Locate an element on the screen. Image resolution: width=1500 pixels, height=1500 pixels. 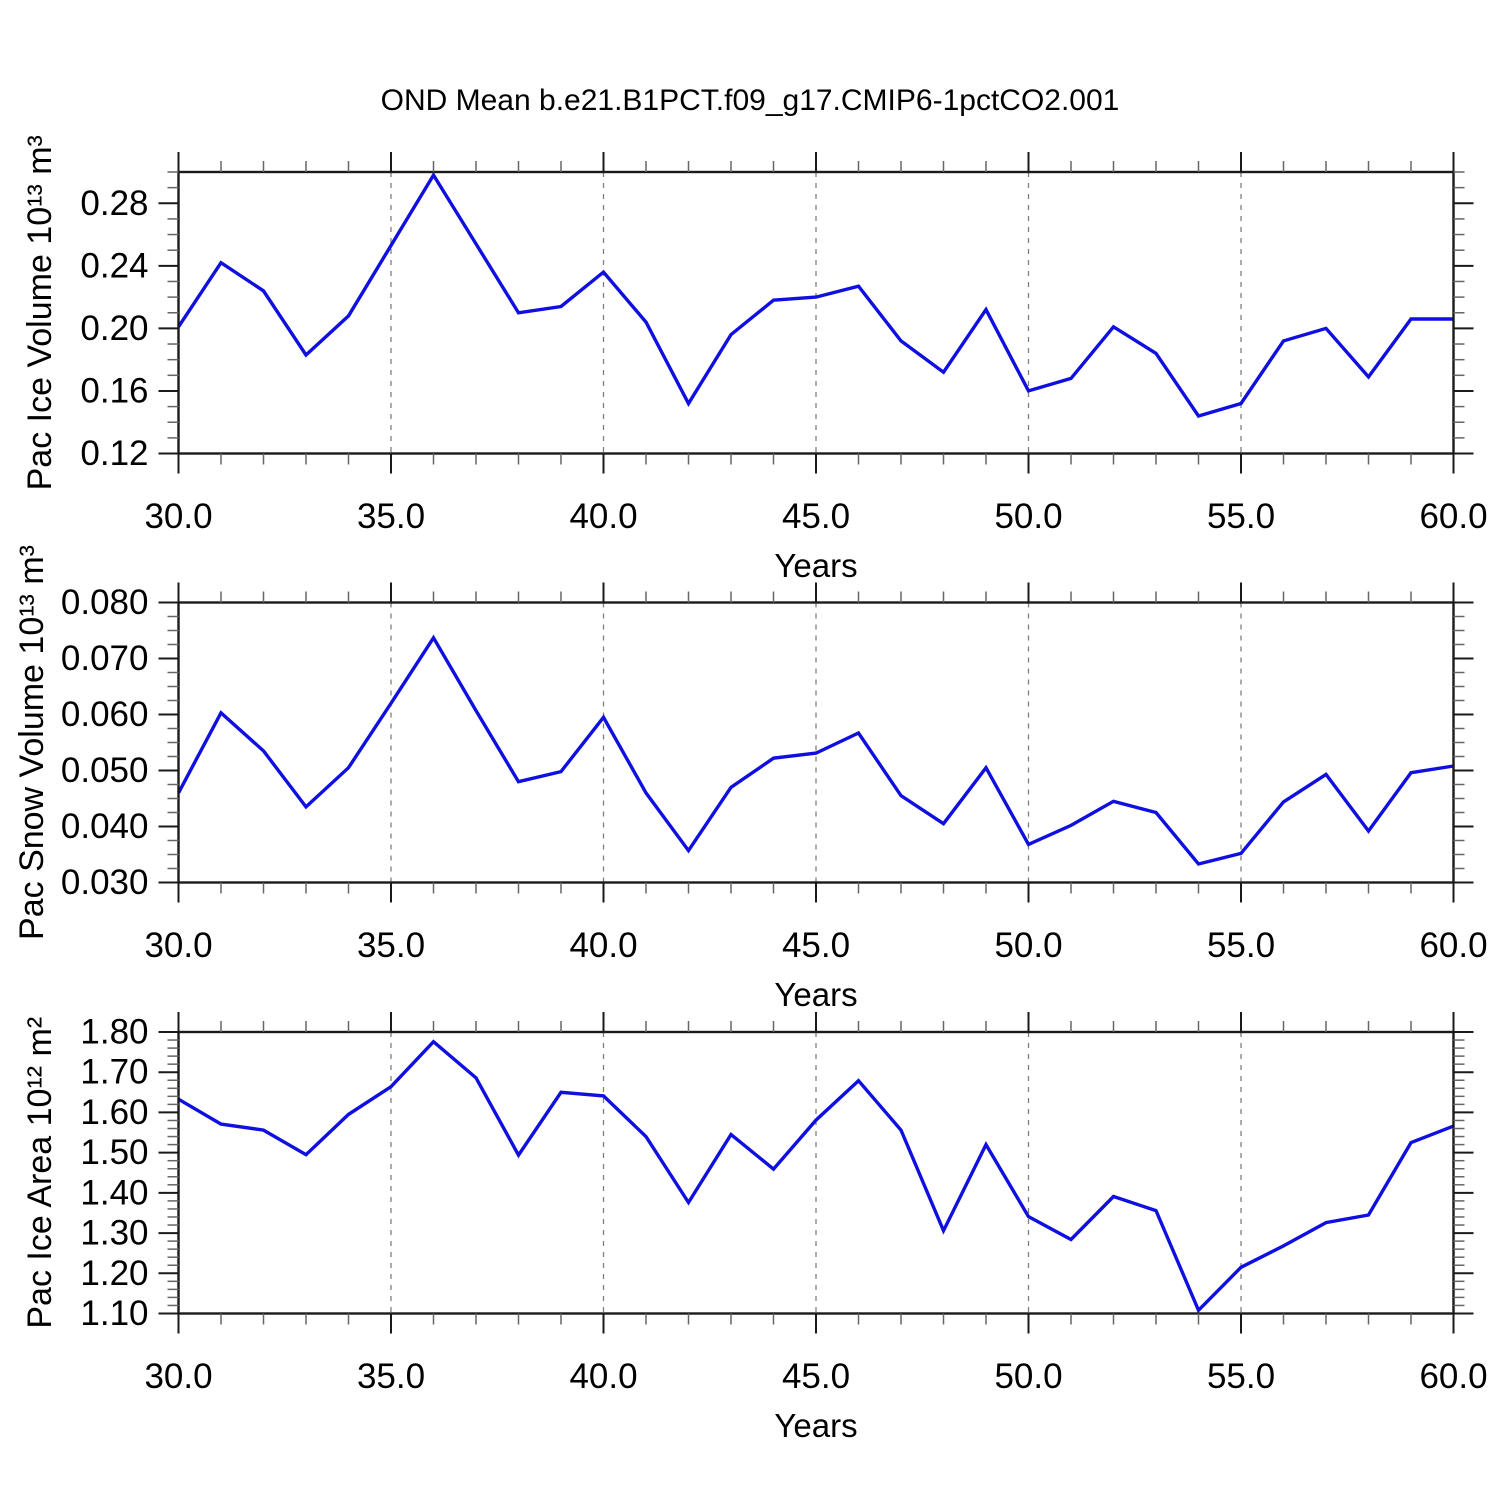
y-tick-label: 1.40 is located at coordinates (114, 1192).